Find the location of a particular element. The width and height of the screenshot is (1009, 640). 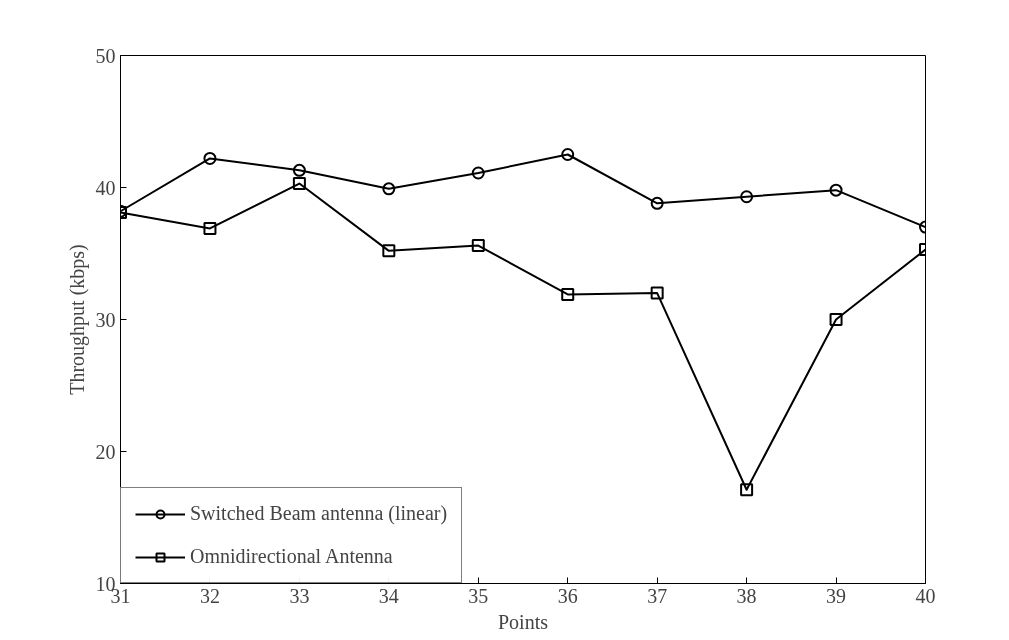

x-tick-label: 37 is located at coordinates (657, 595).